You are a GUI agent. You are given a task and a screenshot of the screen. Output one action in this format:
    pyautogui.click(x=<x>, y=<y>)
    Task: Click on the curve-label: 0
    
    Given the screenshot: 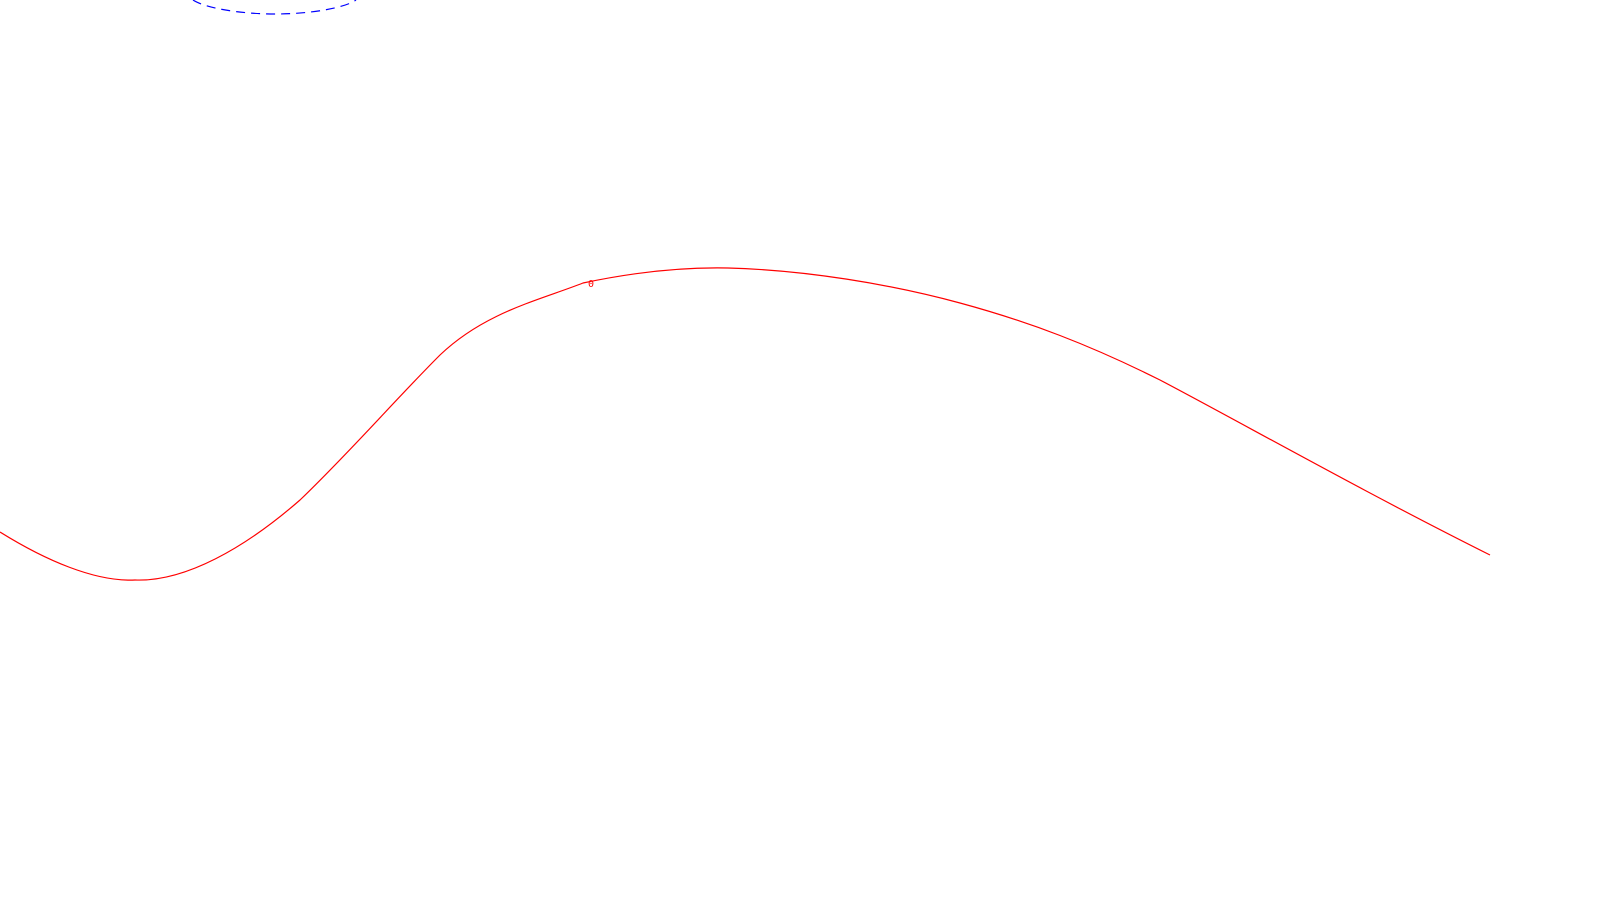 What is the action you would take?
    pyautogui.click(x=591, y=284)
    